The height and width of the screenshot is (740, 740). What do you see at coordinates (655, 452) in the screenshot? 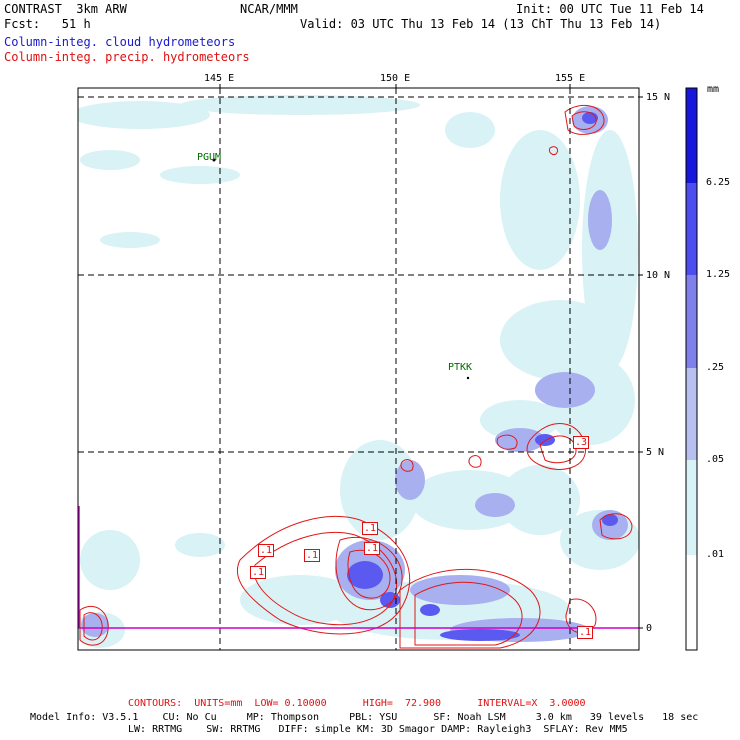
I see `lat-label-5n: 5 N` at bounding box center [655, 452].